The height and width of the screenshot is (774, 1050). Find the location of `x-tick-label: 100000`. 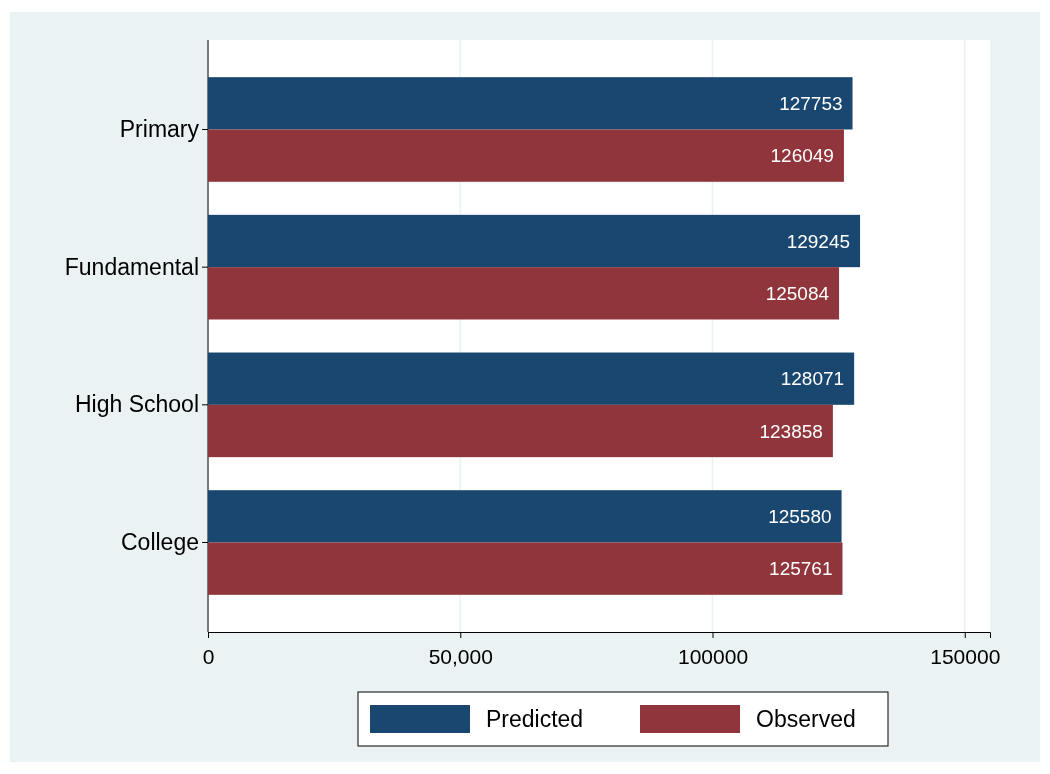

x-tick-label: 100000 is located at coordinates (713, 657).